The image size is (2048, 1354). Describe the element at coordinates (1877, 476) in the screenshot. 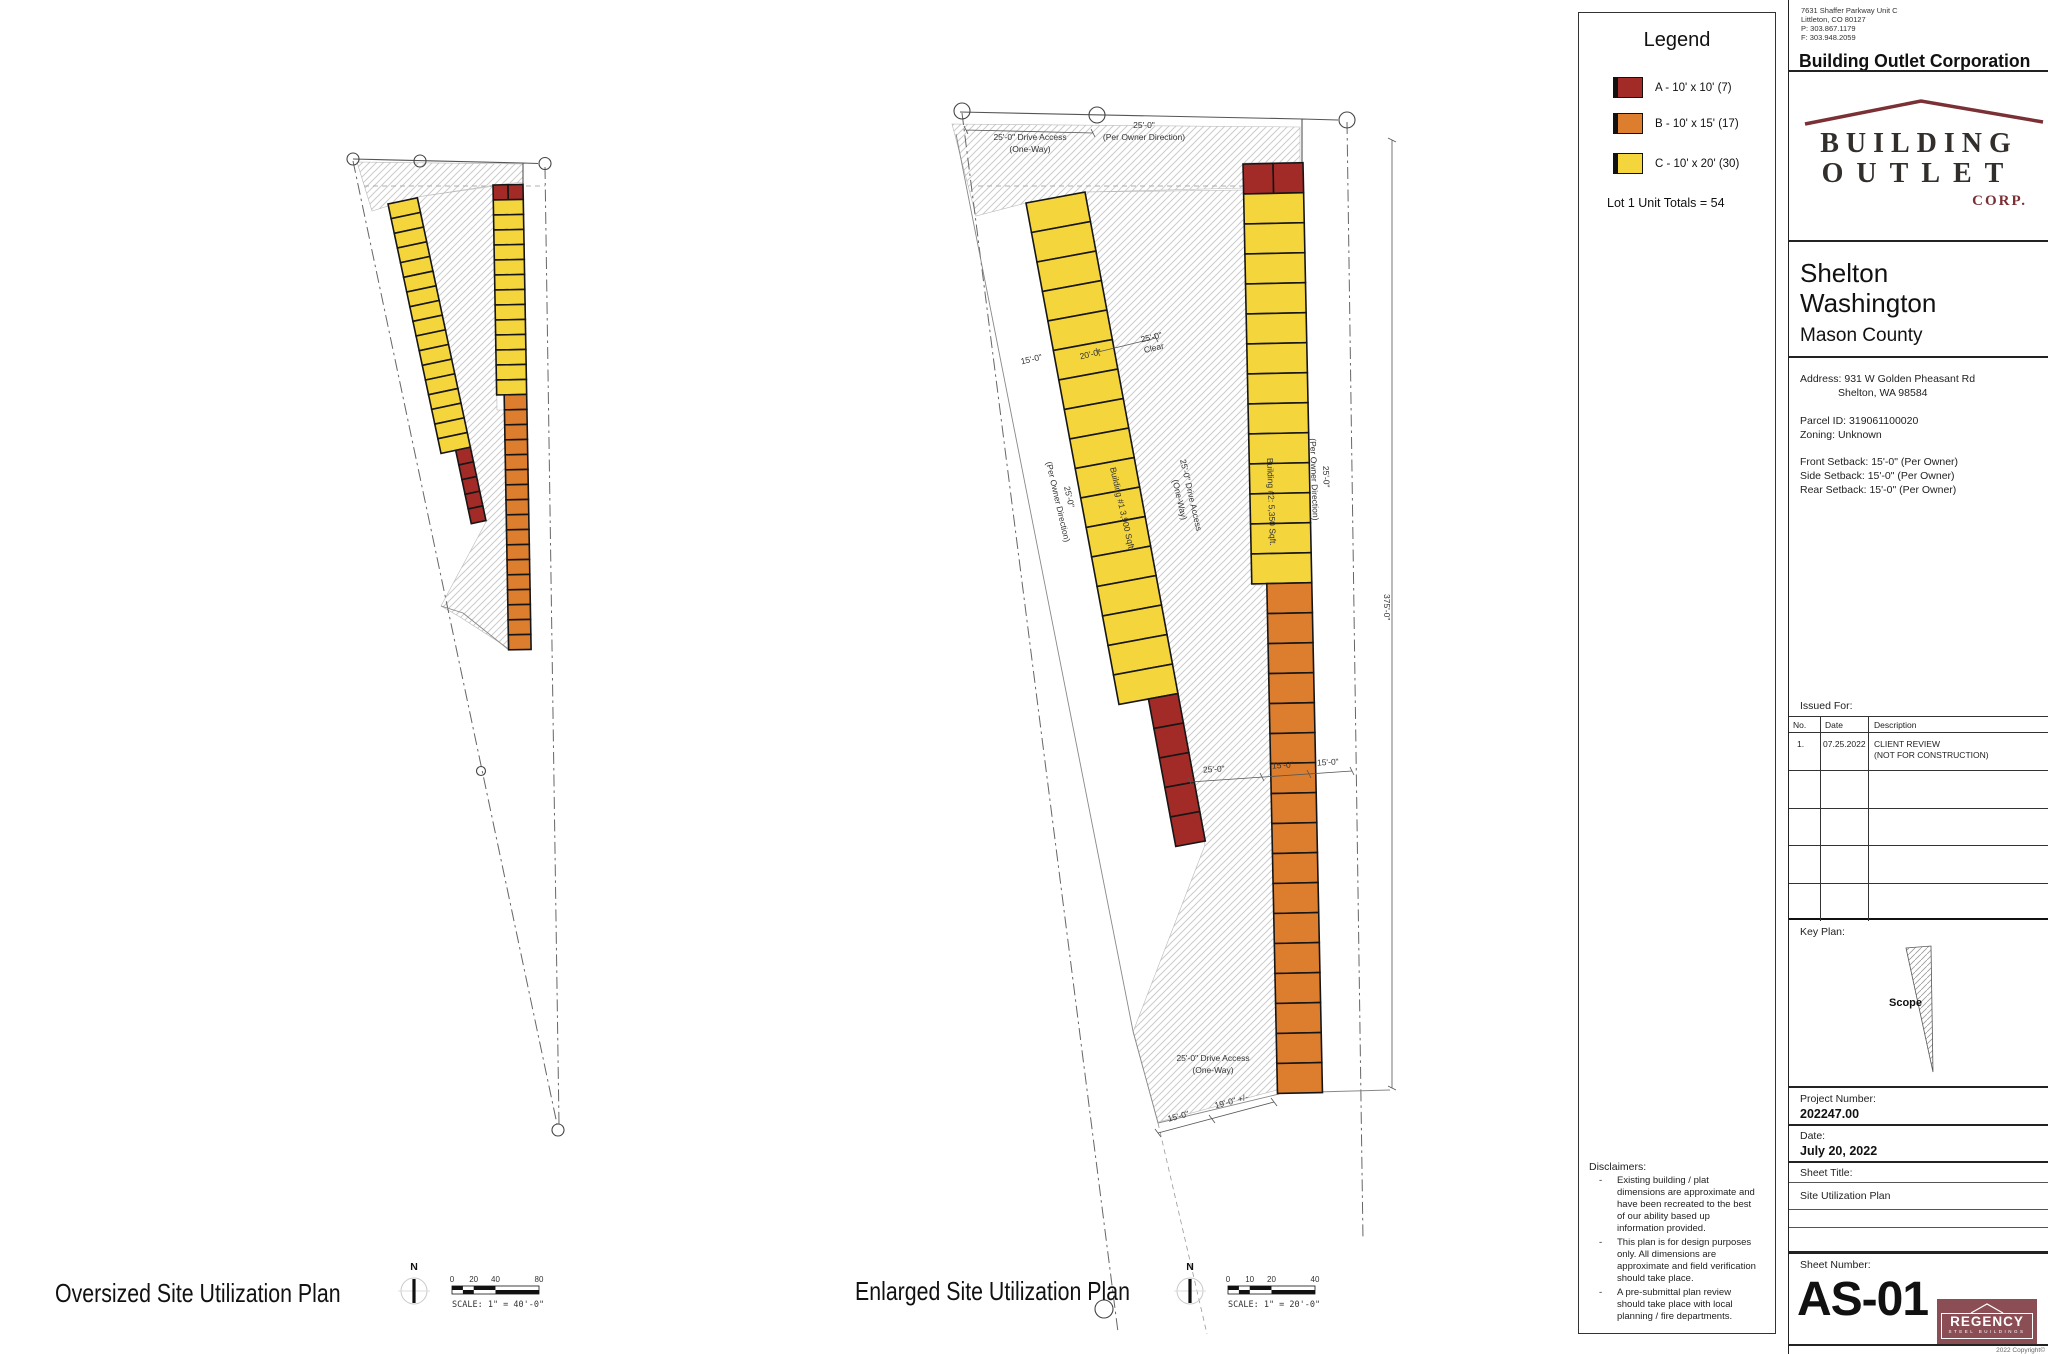

I see `setback-side: Side Setback: 15'-0" (Per Owner)` at that location.